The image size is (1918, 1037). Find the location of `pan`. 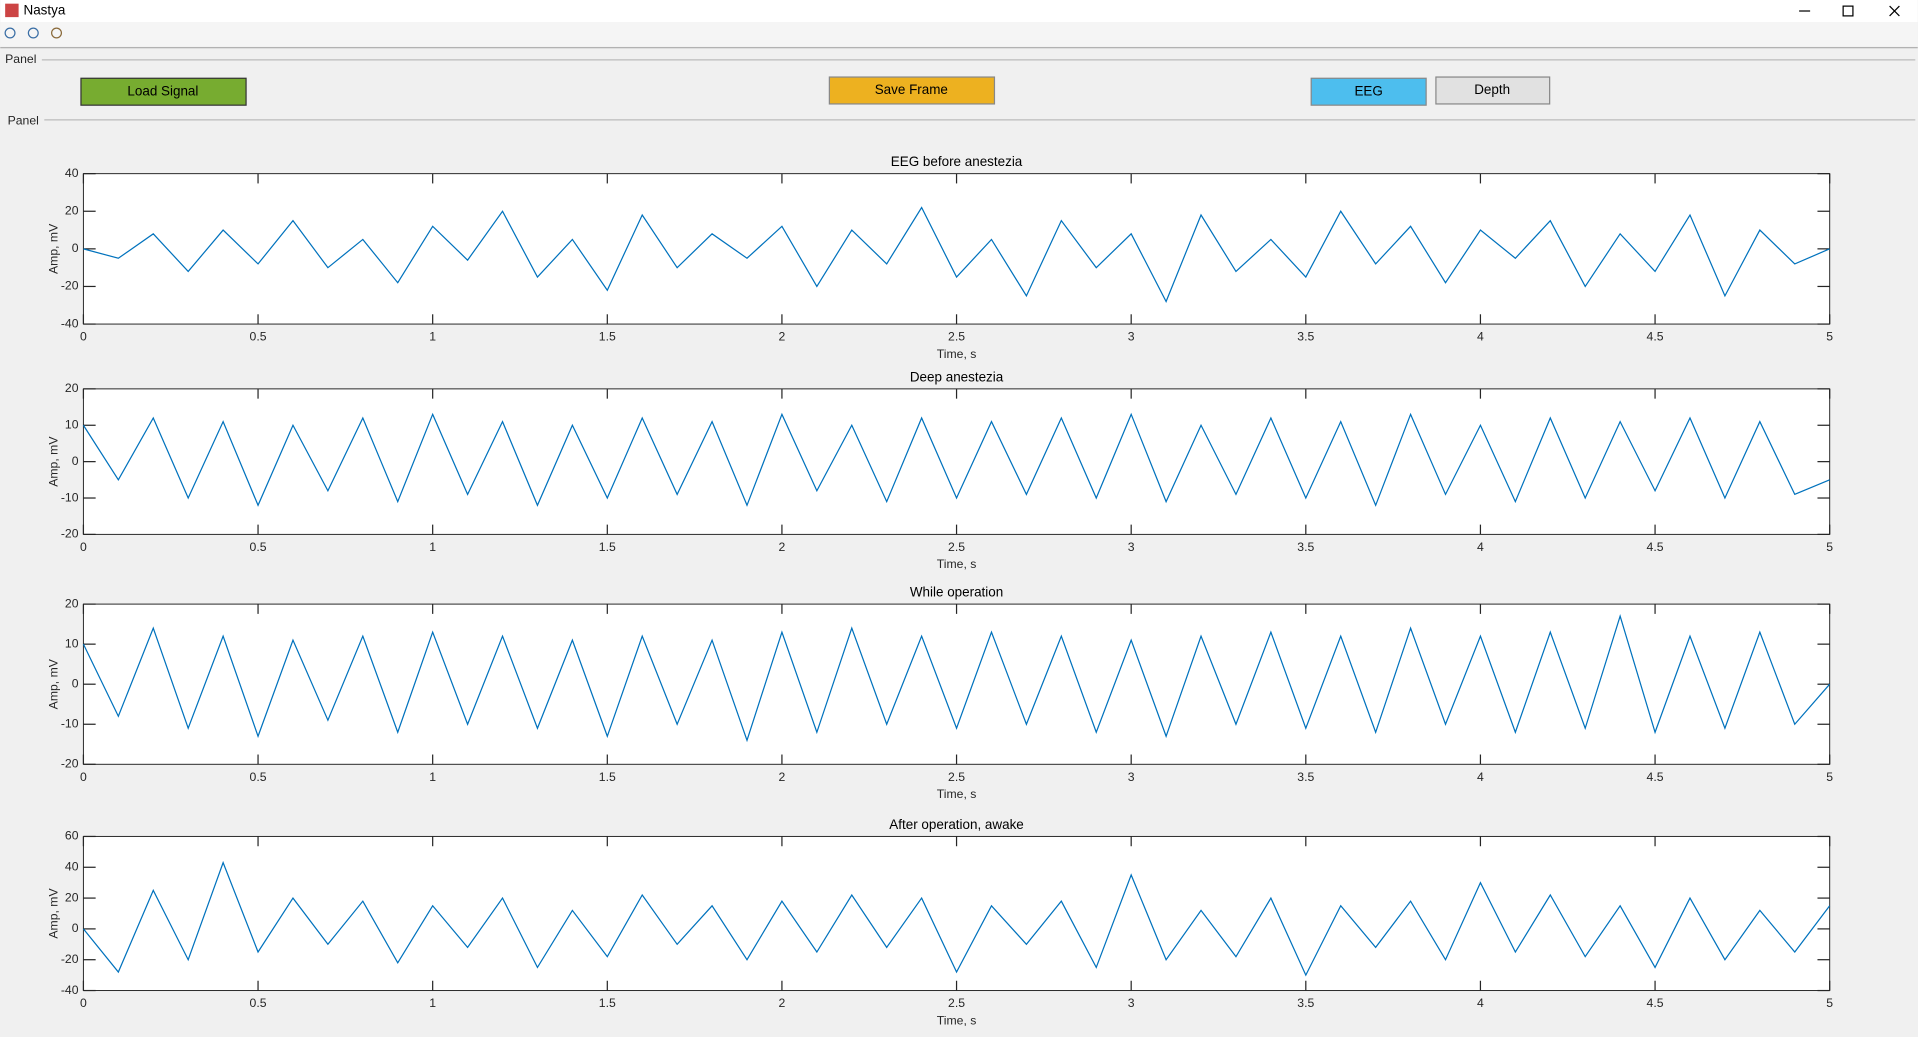

pan is located at coordinates (57, 33).